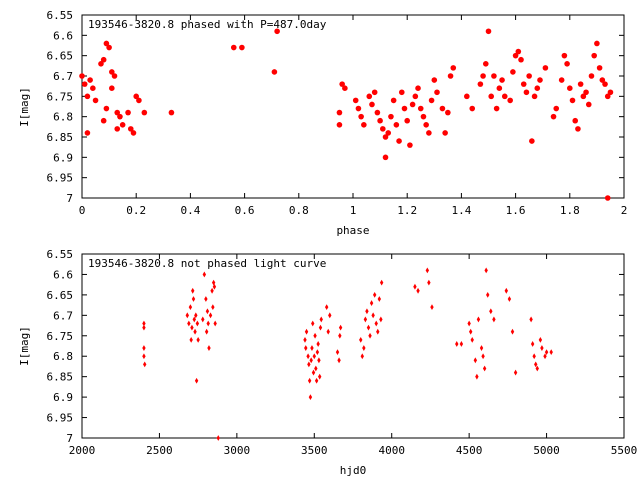  I want to click on y-tick-label: 6.6, so click(63, 35).